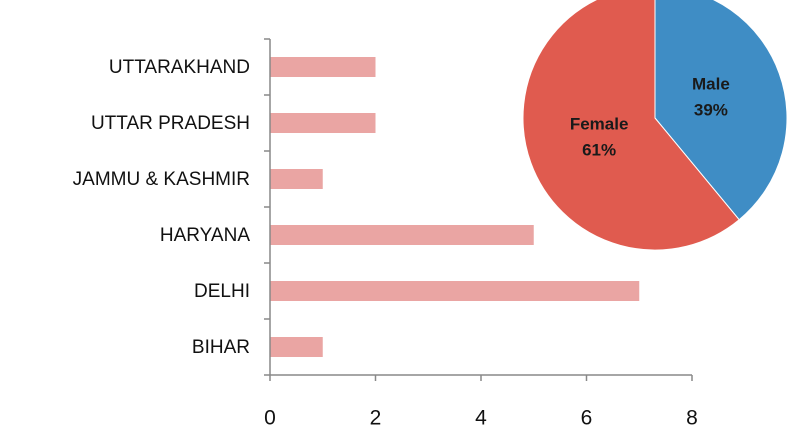  Describe the element at coordinates (205, 235) in the screenshot. I see `y-tick-label: HARYANA` at that location.